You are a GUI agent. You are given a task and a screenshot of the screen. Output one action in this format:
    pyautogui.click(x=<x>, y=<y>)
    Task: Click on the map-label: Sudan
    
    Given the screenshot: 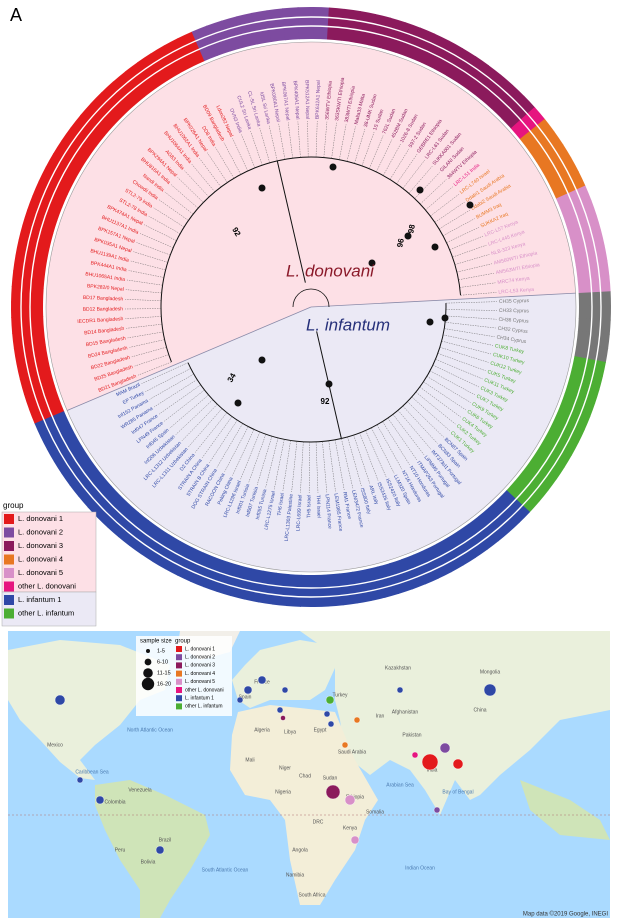 What is the action you would take?
    pyautogui.click(x=330, y=778)
    